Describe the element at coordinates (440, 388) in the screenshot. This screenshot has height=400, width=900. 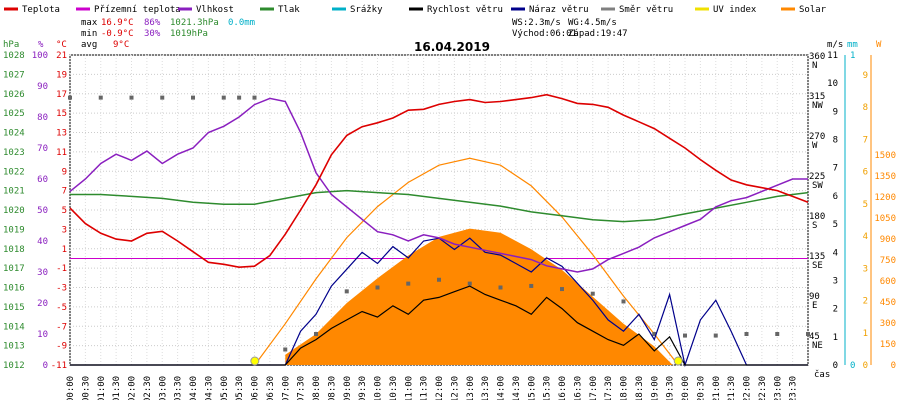
I see `tick-time: 12:00` at that location.